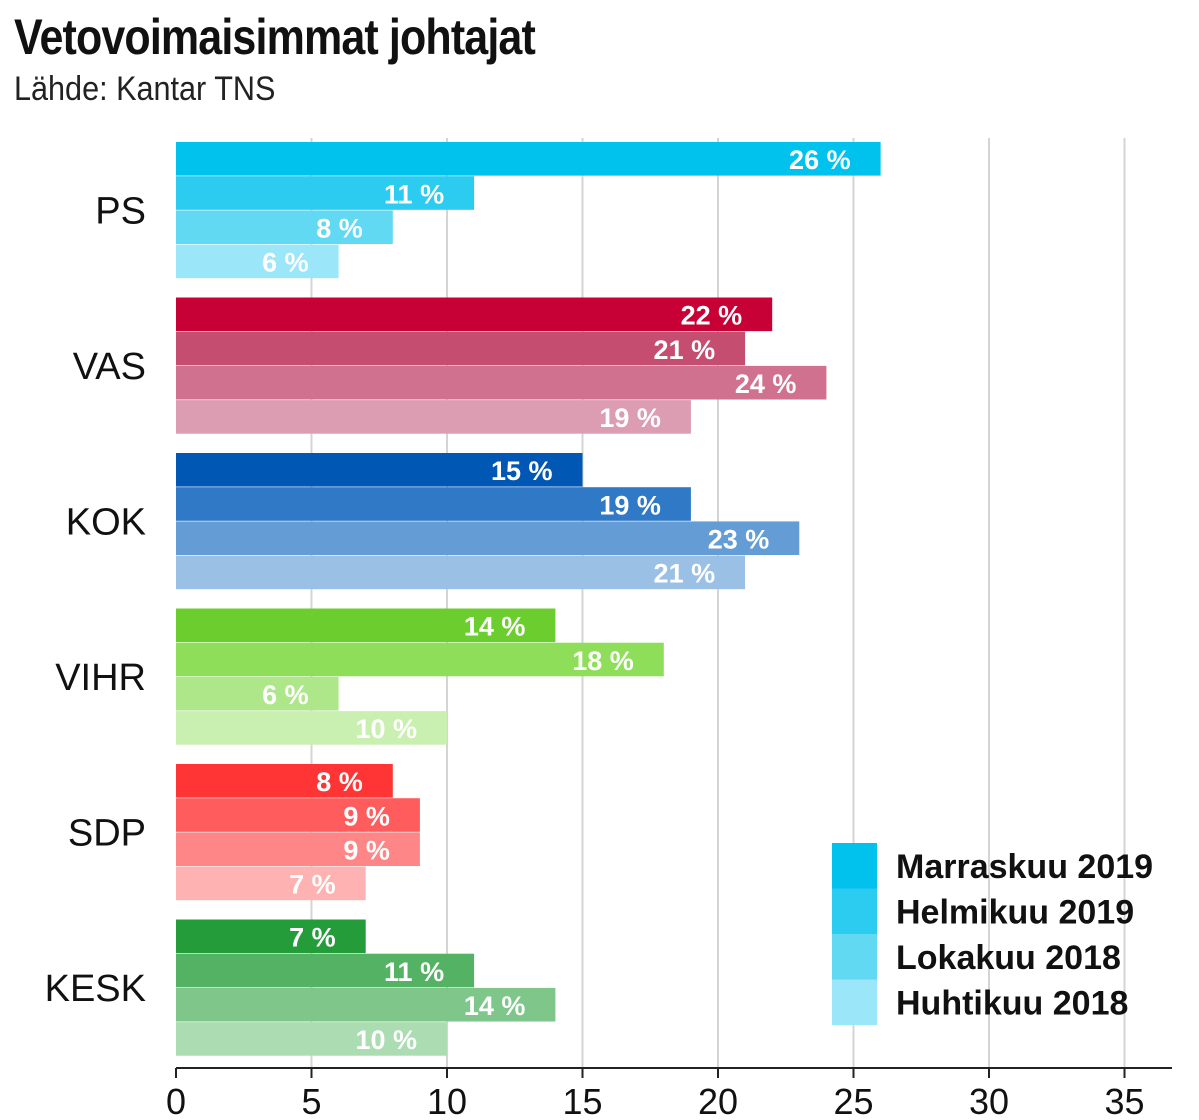  I want to click on chart-title: Vetovoimaisimmat johtajat, so click(275, 37).